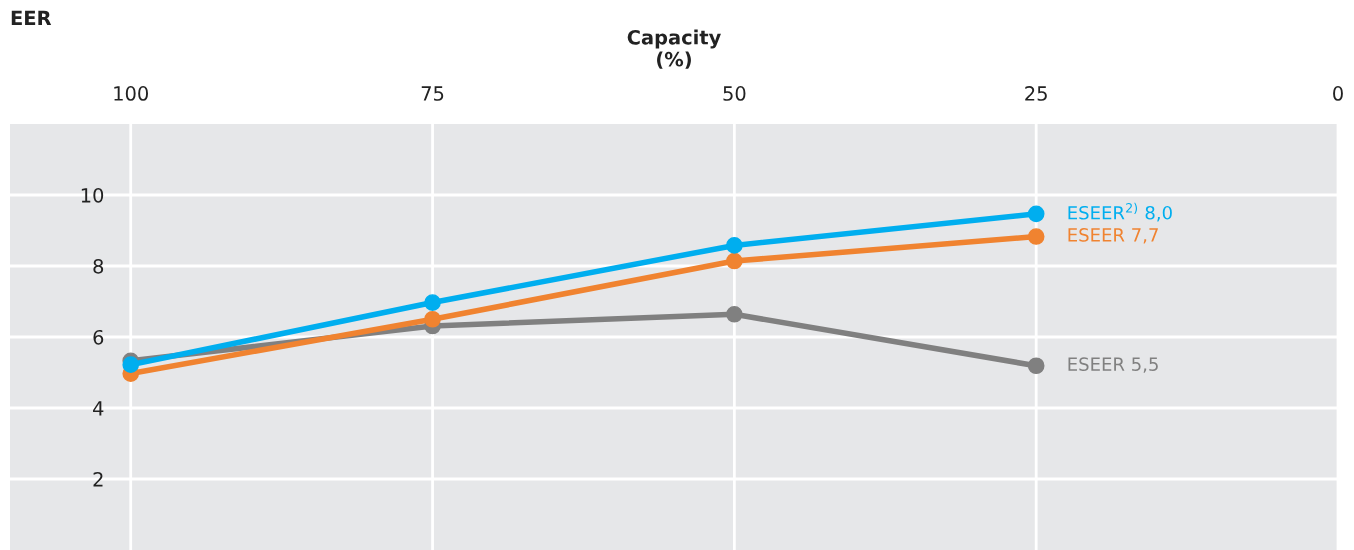  Describe the element at coordinates (734, 93) in the screenshot. I see `x-tick-label: 50` at that location.